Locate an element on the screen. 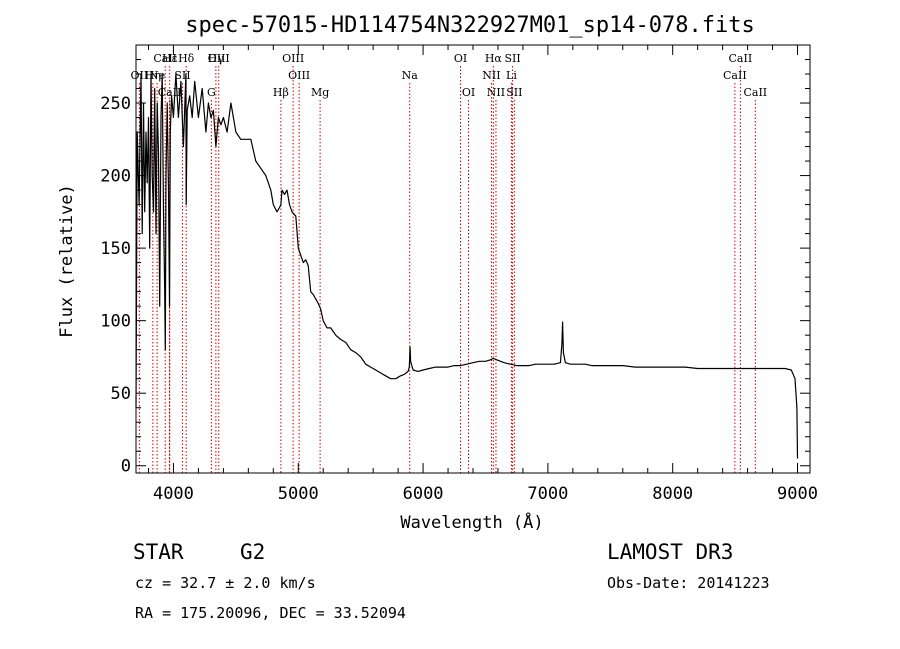 This screenshot has height=649, width=900. x-axis-label: Wavelength (Å) is located at coordinates (471, 522).